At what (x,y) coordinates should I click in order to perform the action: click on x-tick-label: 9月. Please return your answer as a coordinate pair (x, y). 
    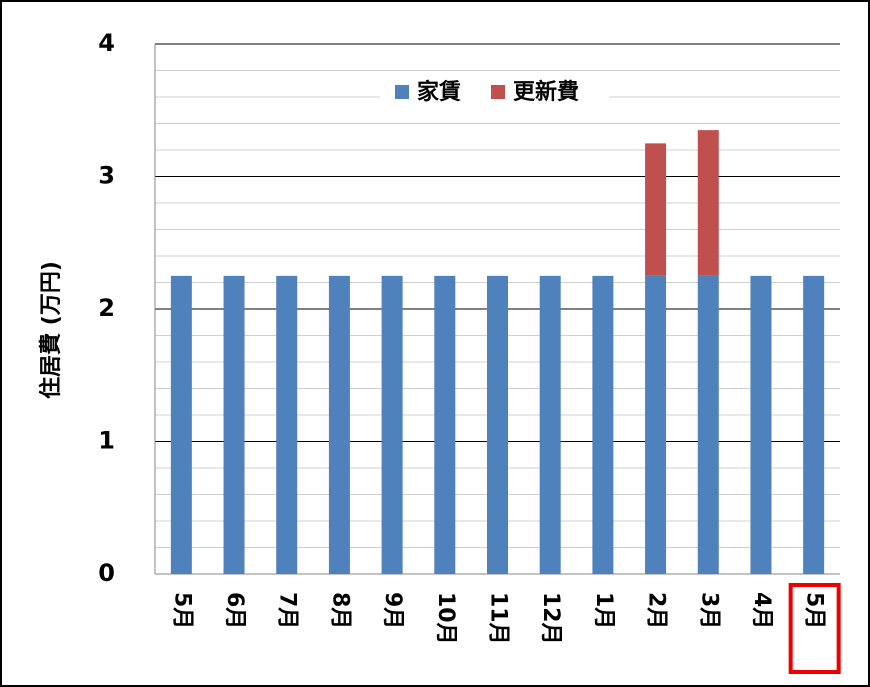
    Looking at the image, I should click on (392, 610).